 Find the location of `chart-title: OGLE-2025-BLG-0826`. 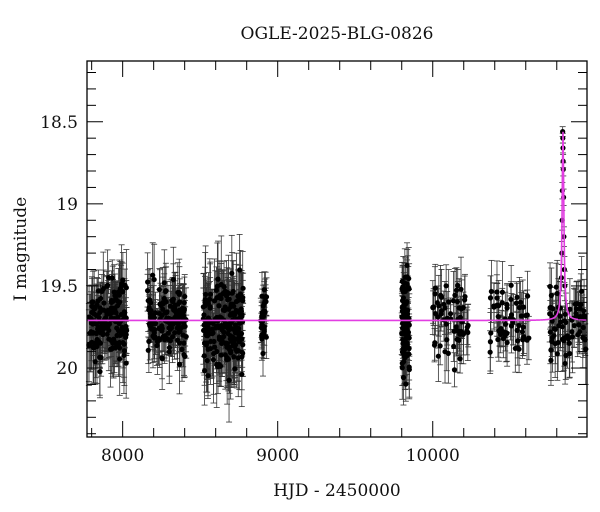

chart-title: OGLE-2025-BLG-0826 is located at coordinates (337, 34).